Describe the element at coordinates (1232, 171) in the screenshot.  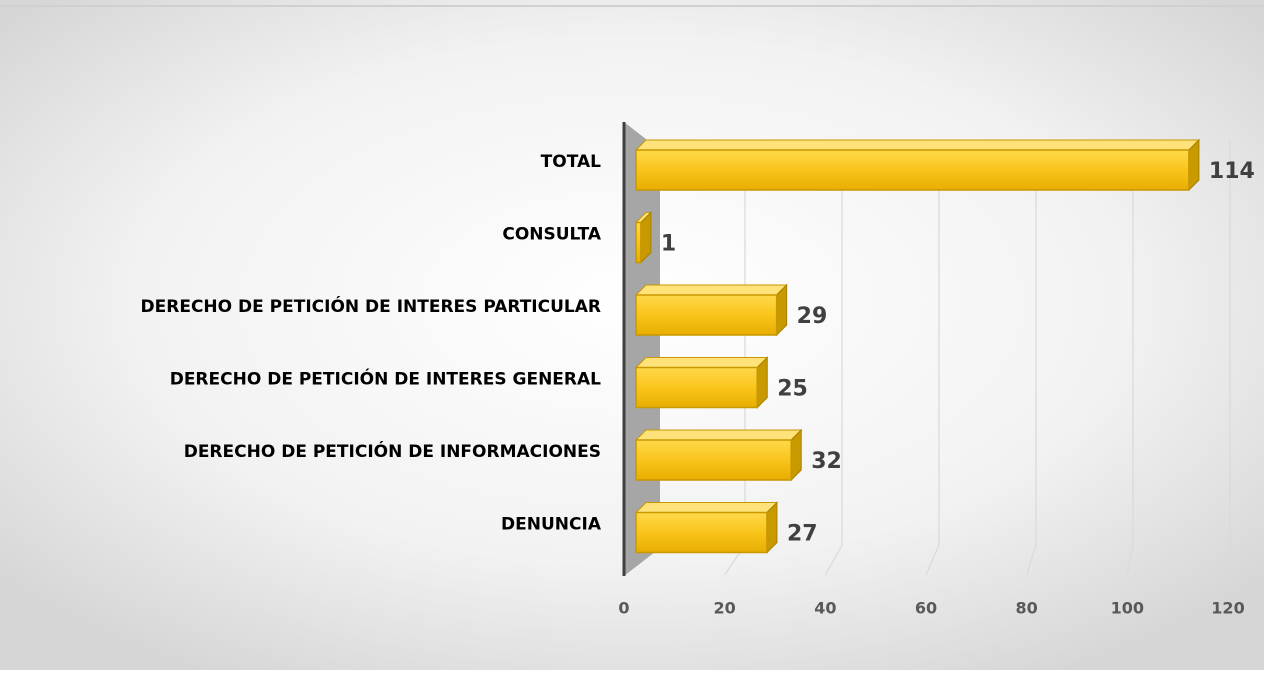
I see `data-label: 114` at that location.